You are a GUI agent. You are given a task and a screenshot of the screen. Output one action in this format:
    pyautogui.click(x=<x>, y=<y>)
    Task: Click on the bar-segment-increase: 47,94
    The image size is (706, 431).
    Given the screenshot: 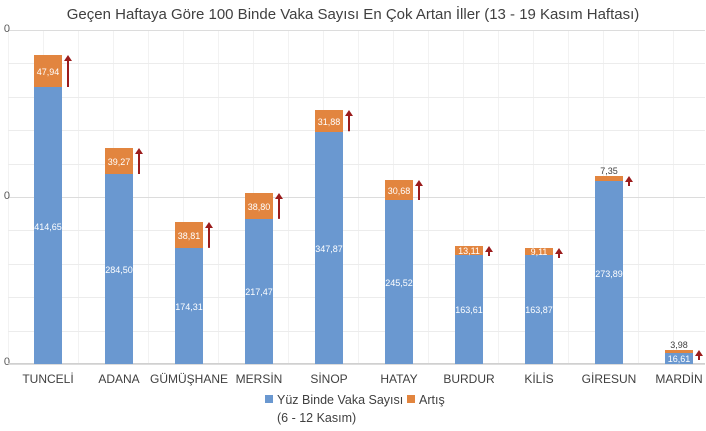 What is the action you would take?
    pyautogui.click(x=48, y=71)
    